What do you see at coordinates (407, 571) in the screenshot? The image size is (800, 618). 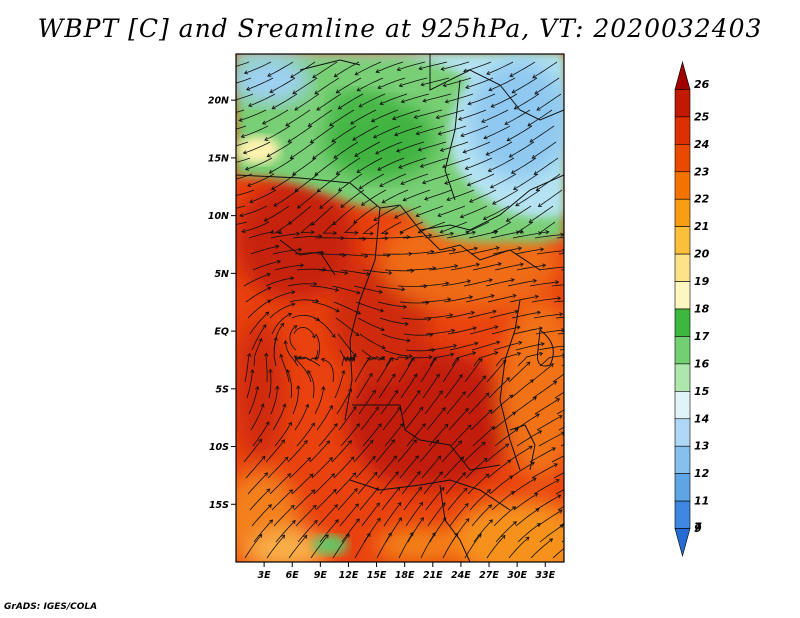 I see `longitude-axis: 3E 6E 9E 12E 15E 18E 21E 24E 27E 30E 33E` at bounding box center [407, 571].